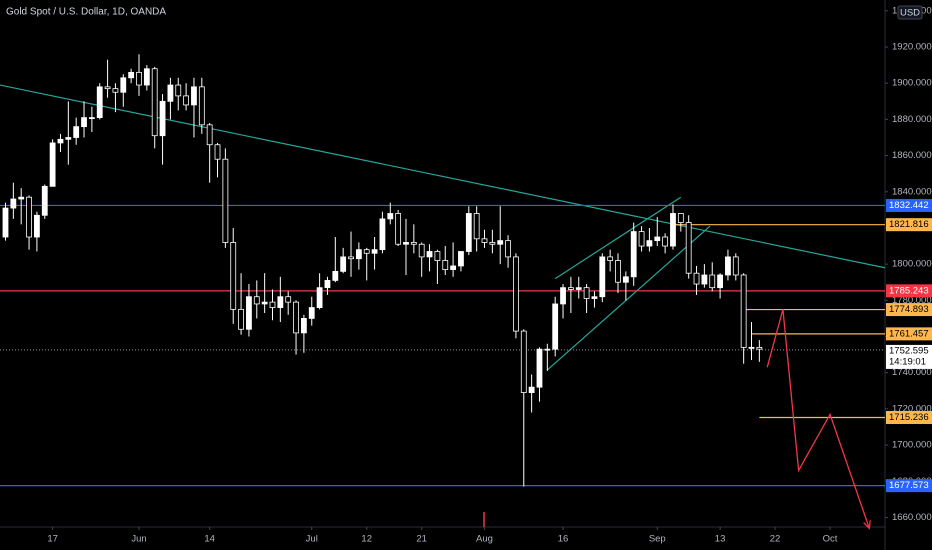 The height and width of the screenshot is (550, 932). What do you see at coordinates (912, 119) in the screenshot?
I see `y-tick-label: 1880.000` at bounding box center [912, 119].